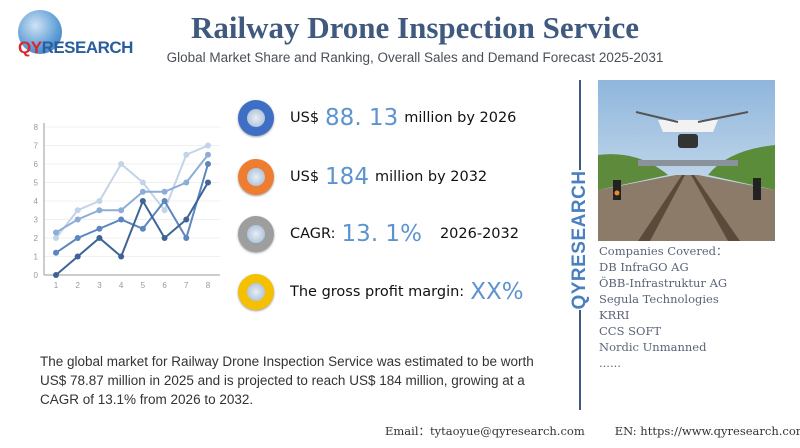  I want to click on line-chart: 0 1 2 3 4 5 6 7 8 1 2 3 4 5 6 7 8, so click(127, 206).